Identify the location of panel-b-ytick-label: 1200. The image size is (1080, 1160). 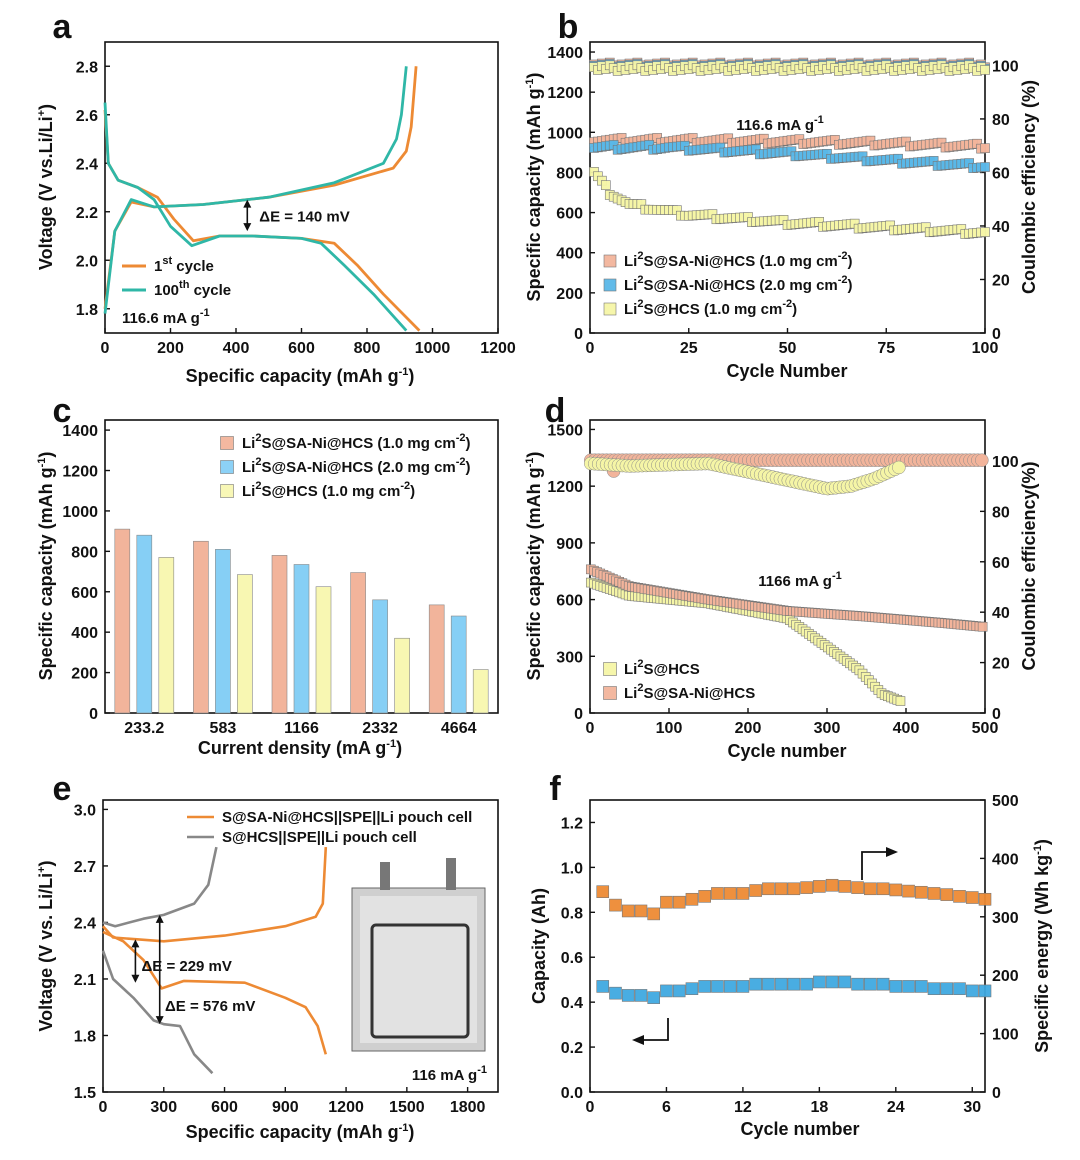
(565, 93).